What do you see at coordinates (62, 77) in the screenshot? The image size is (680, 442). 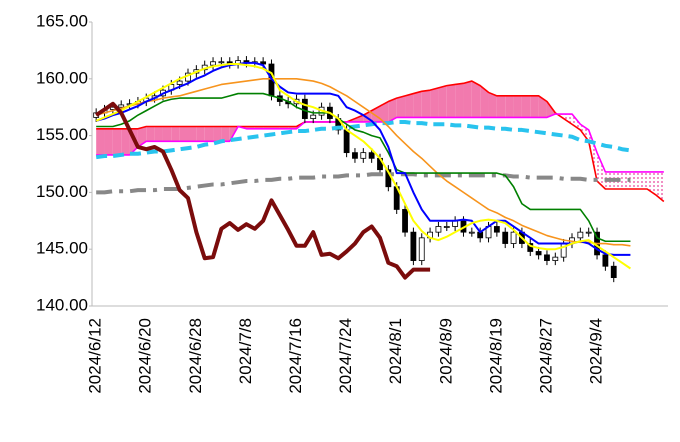 I see `y-tick-label: 160.00` at bounding box center [62, 77].